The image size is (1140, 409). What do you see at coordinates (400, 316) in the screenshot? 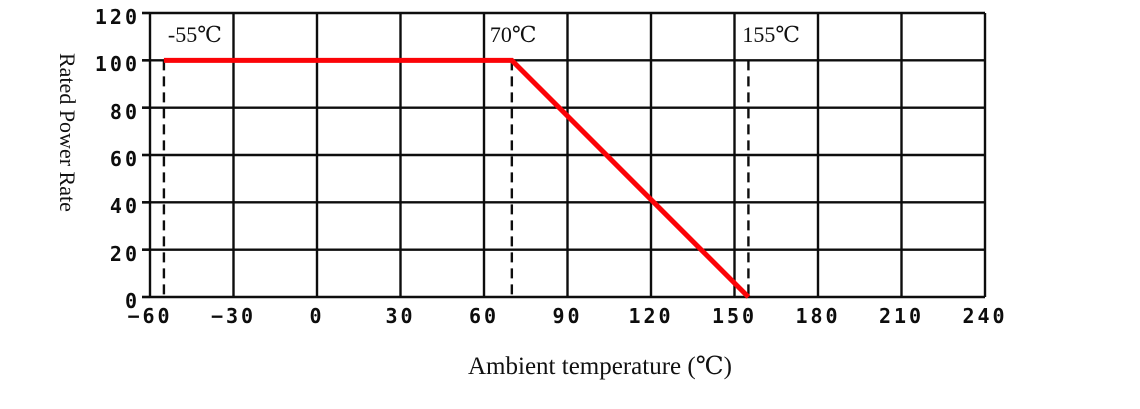
I see `x-tick-label: 30` at bounding box center [400, 316].